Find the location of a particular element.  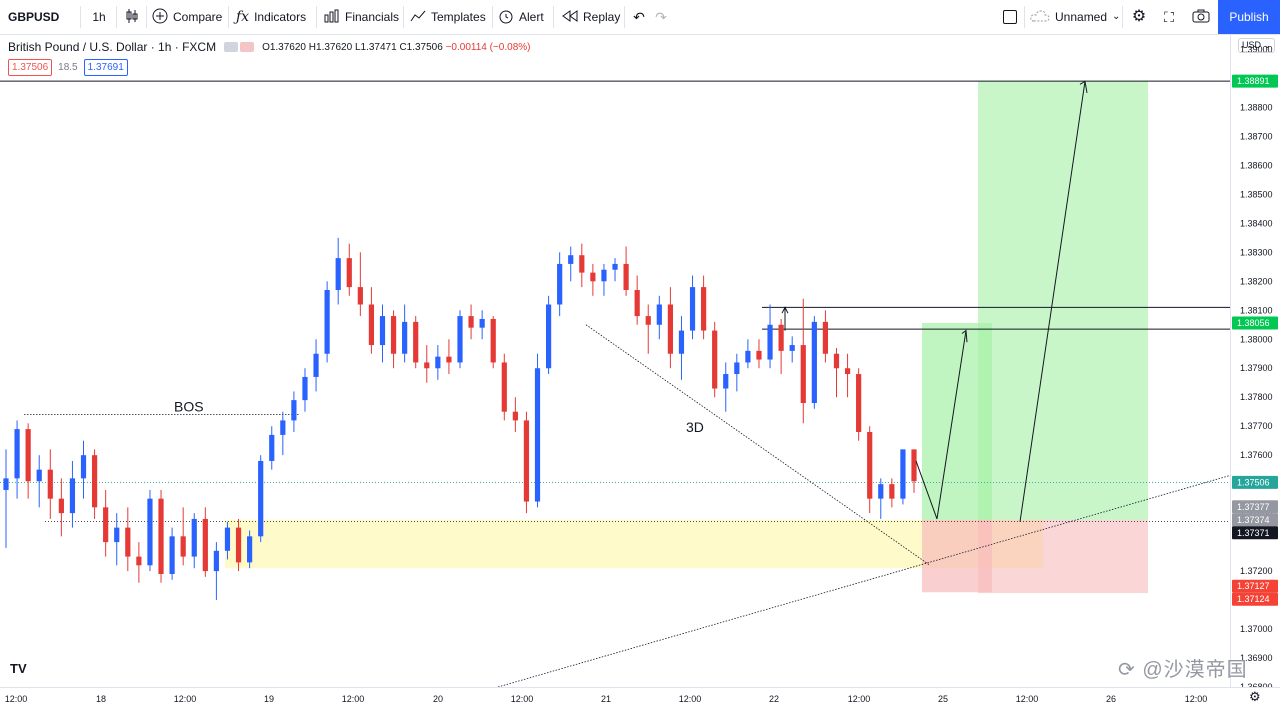

layout-button is located at coordinates (1010, 17).